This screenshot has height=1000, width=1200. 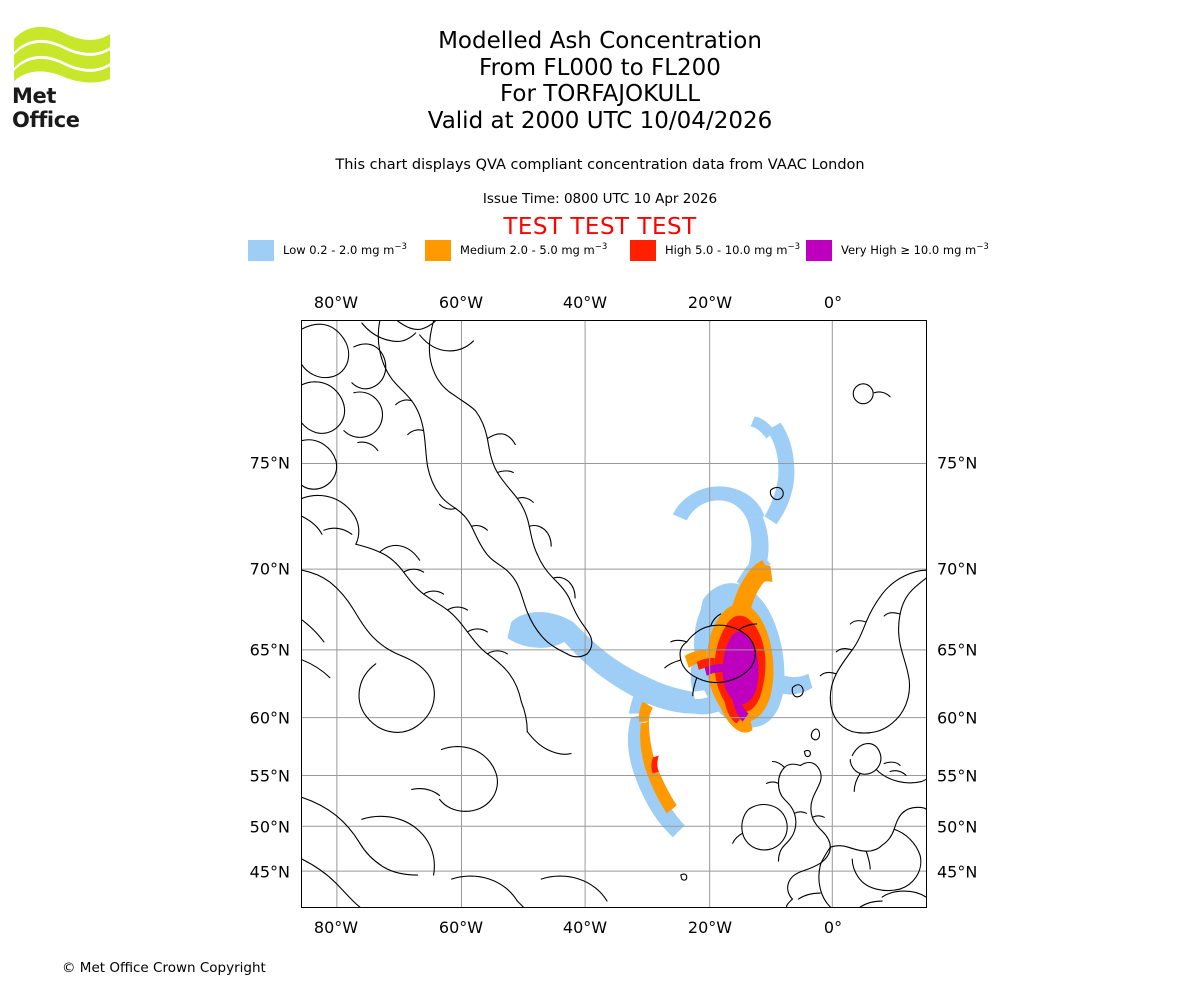 What do you see at coordinates (269, 463) in the screenshot?
I see `lat-label-left-75N: 75°N` at bounding box center [269, 463].